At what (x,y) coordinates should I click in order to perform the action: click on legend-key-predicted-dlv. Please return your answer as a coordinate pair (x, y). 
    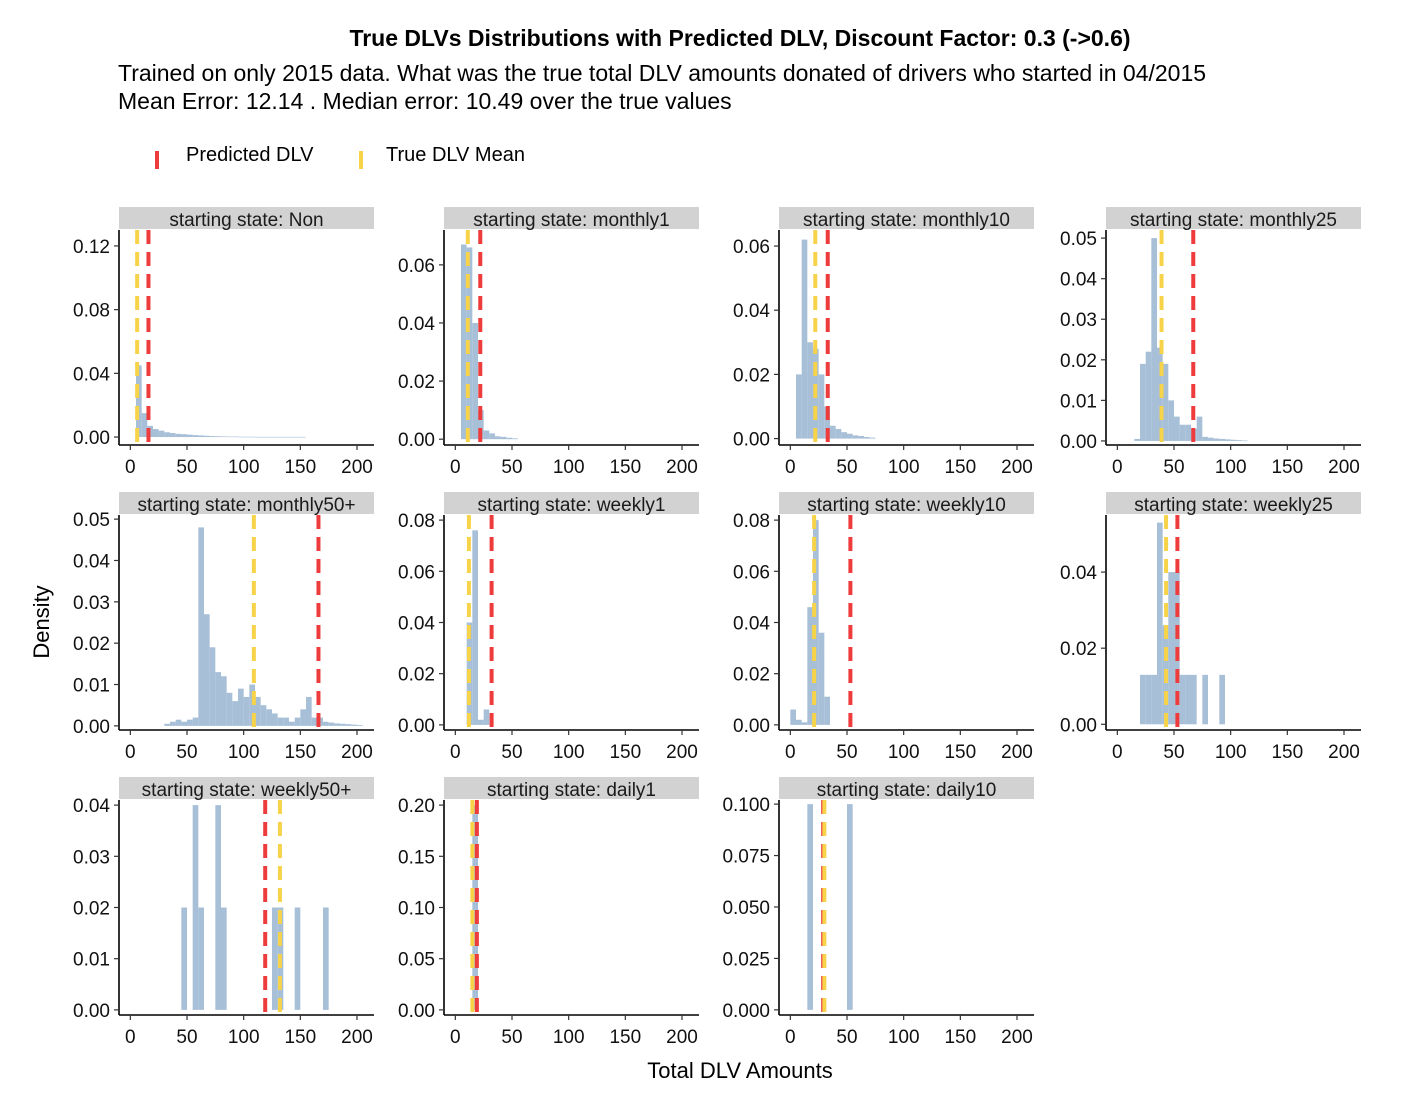
    Looking at the image, I should click on (157, 160).